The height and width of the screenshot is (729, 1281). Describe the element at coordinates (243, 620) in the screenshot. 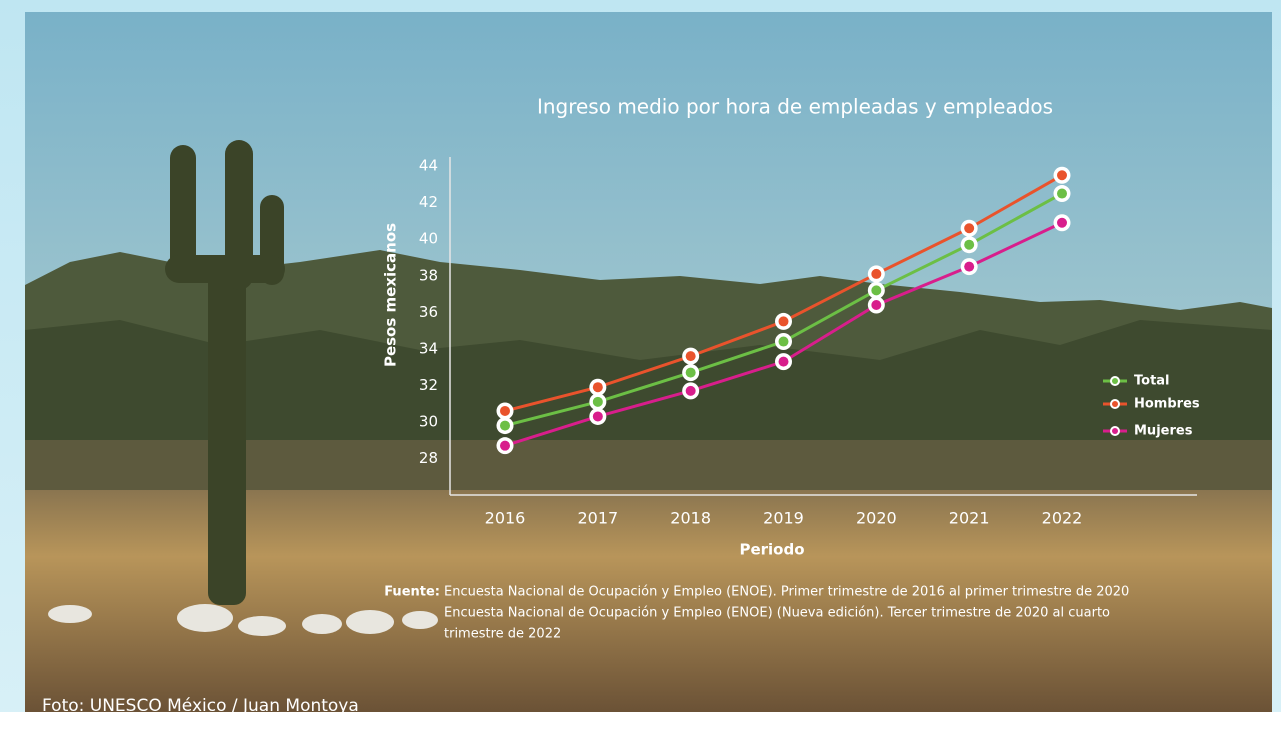

I see `rocks` at that location.